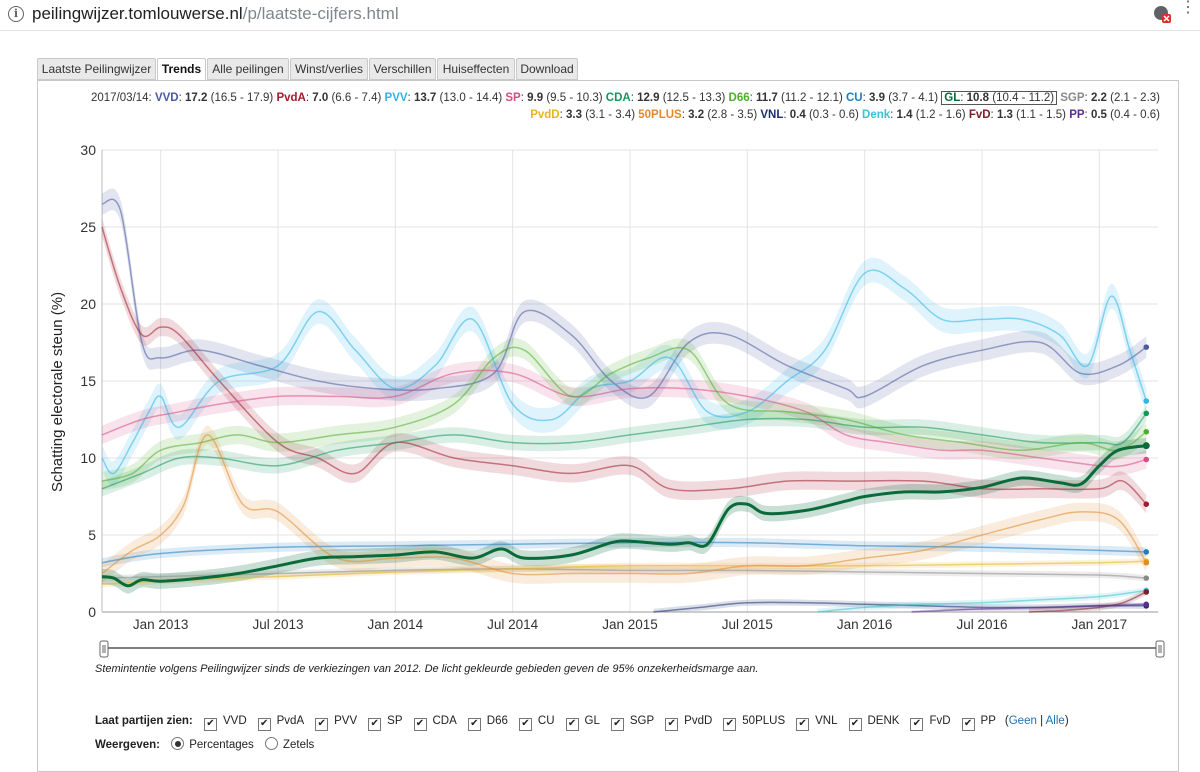 This screenshot has height=772, width=1200. Describe the element at coordinates (1146, 347) in the screenshot. I see `end-marker-vvd` at that location.